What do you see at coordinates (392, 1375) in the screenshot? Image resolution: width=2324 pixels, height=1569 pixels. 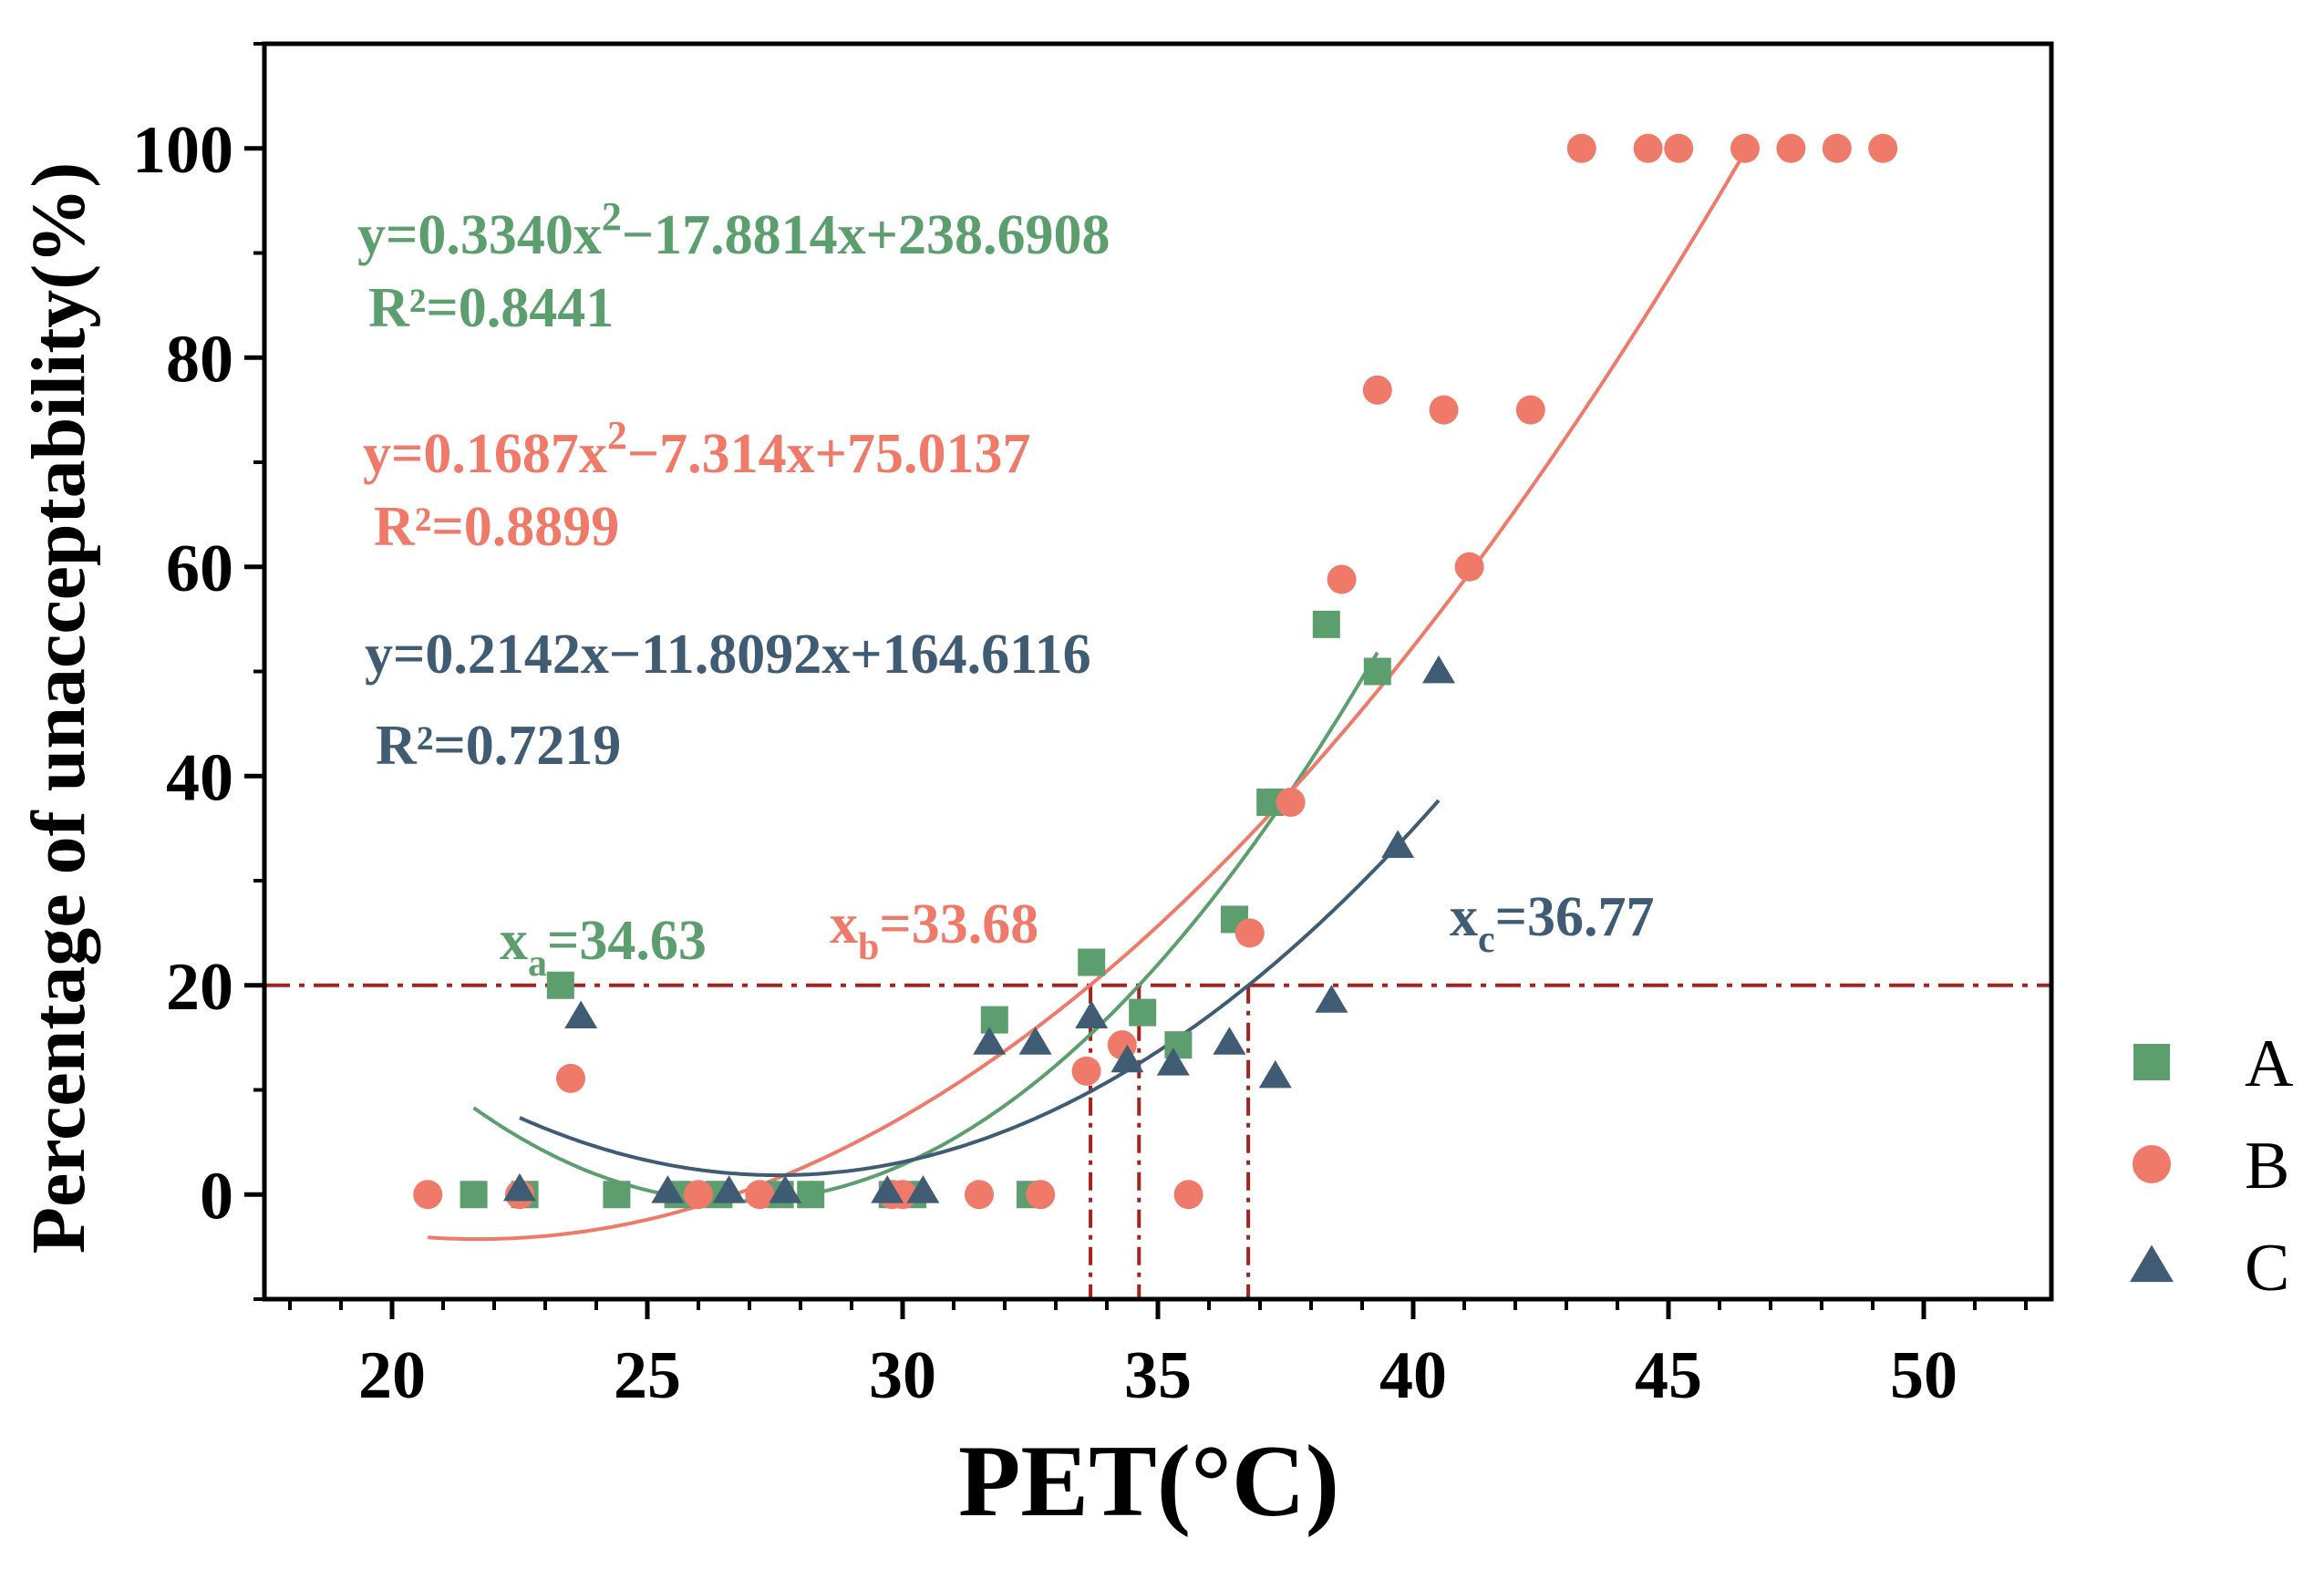 I see `x-tick-label: 20` at bounding box center [392, 1375].